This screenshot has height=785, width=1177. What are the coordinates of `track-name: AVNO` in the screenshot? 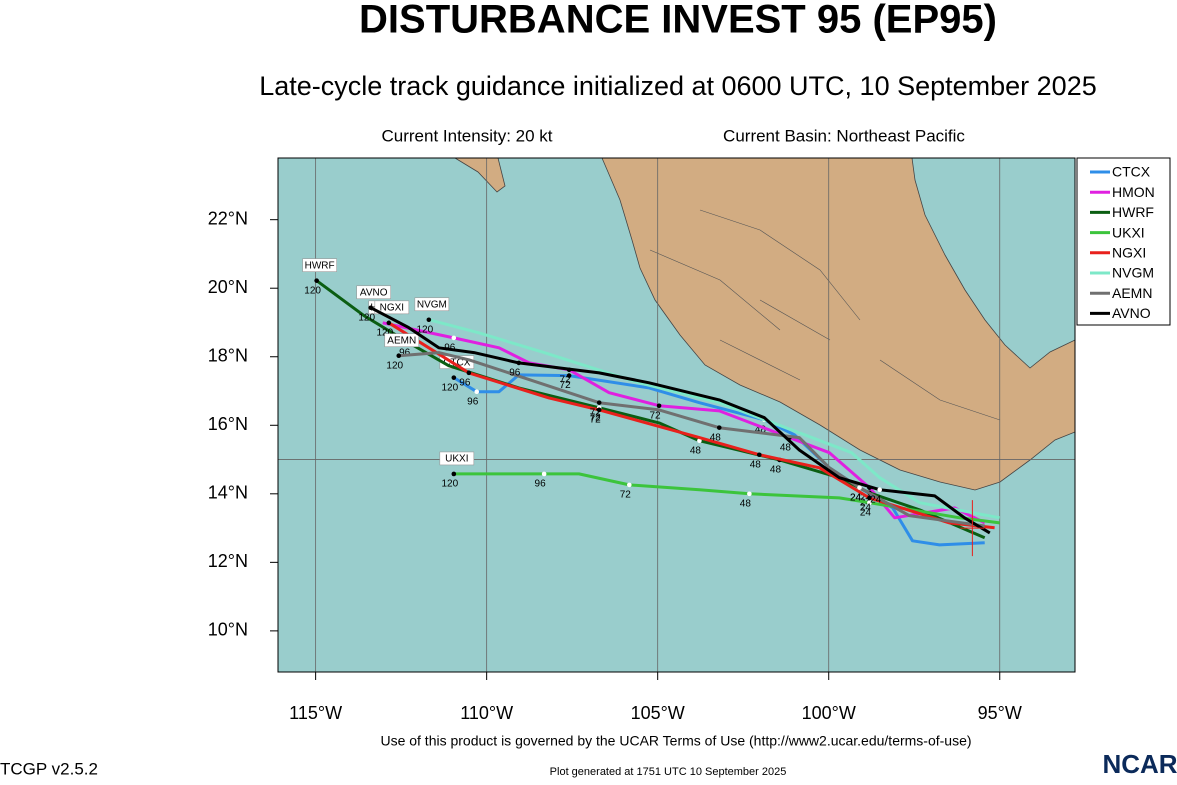 It's located at (374, 292).